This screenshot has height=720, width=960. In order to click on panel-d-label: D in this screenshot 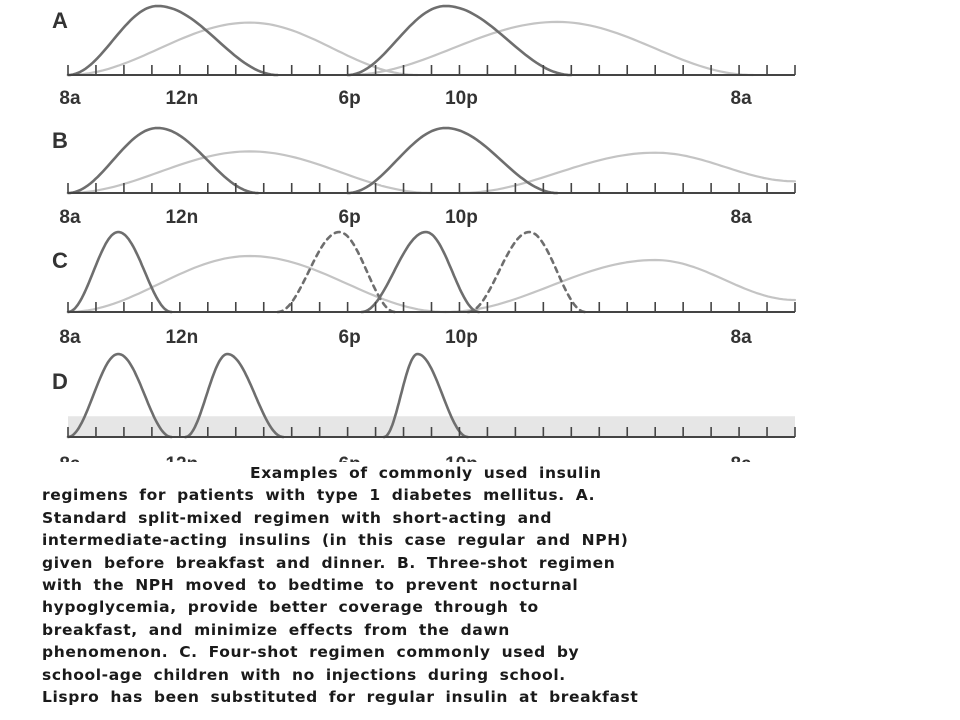, I will do `click(60, 381)`.